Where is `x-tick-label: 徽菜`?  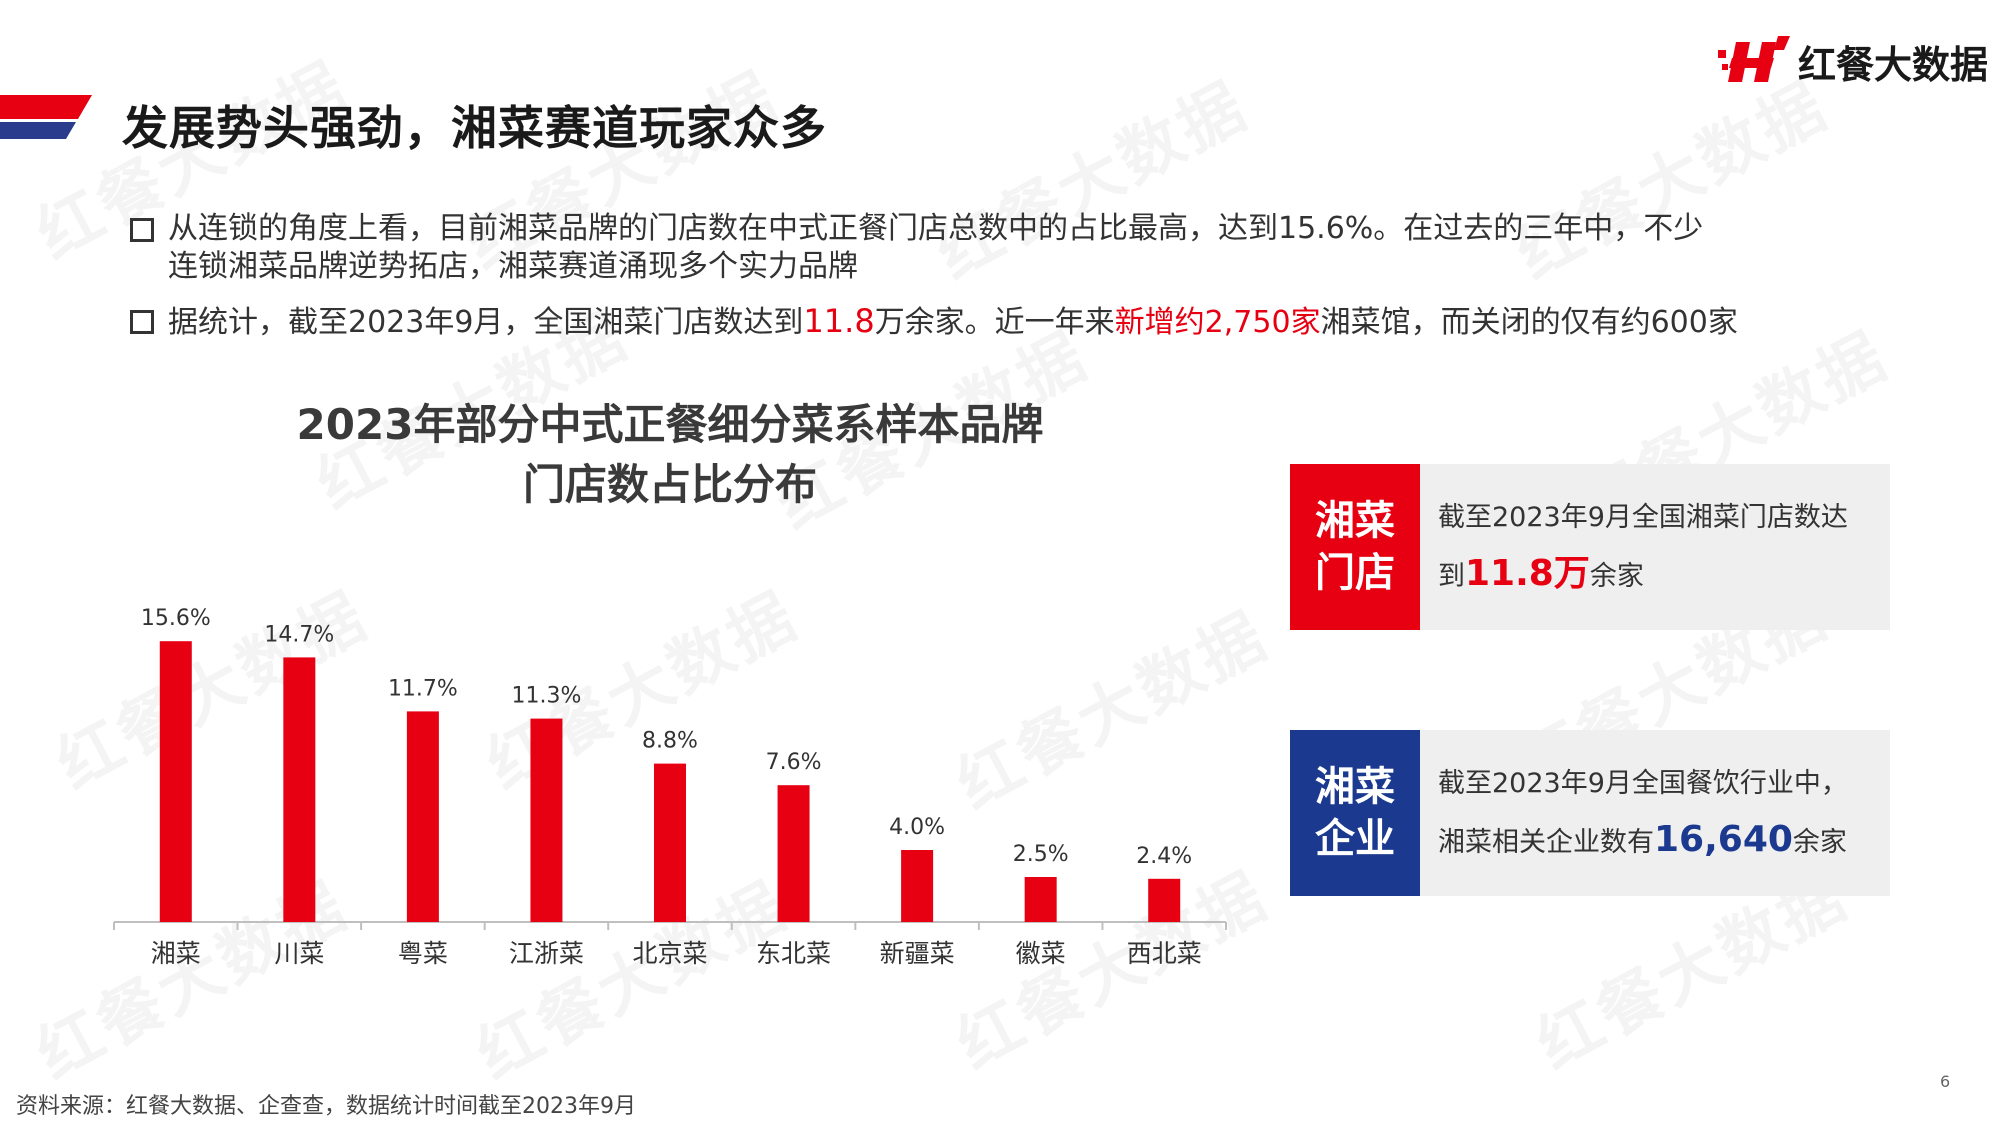 x-tick-label: 徽菜 is located at coordinates (1041, 953).